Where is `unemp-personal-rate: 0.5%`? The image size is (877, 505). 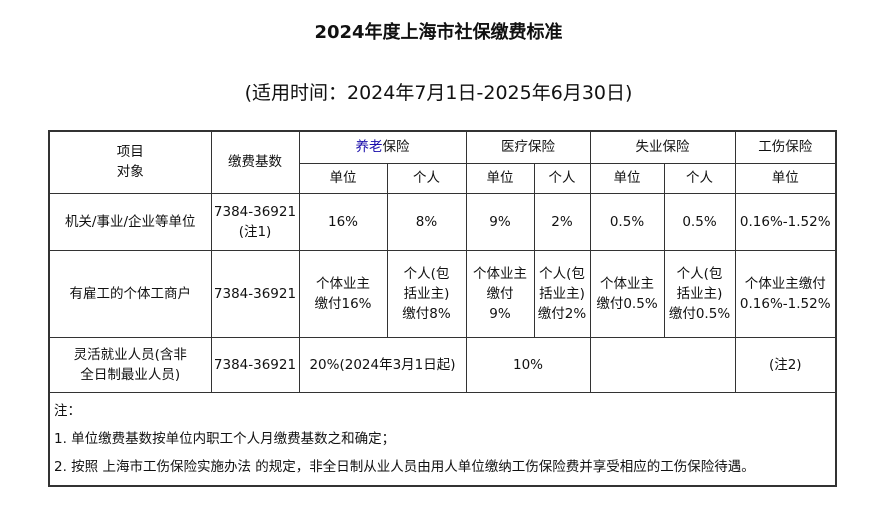 unemp-personal-rate: 0.5% is located at coordinates (699, 221).